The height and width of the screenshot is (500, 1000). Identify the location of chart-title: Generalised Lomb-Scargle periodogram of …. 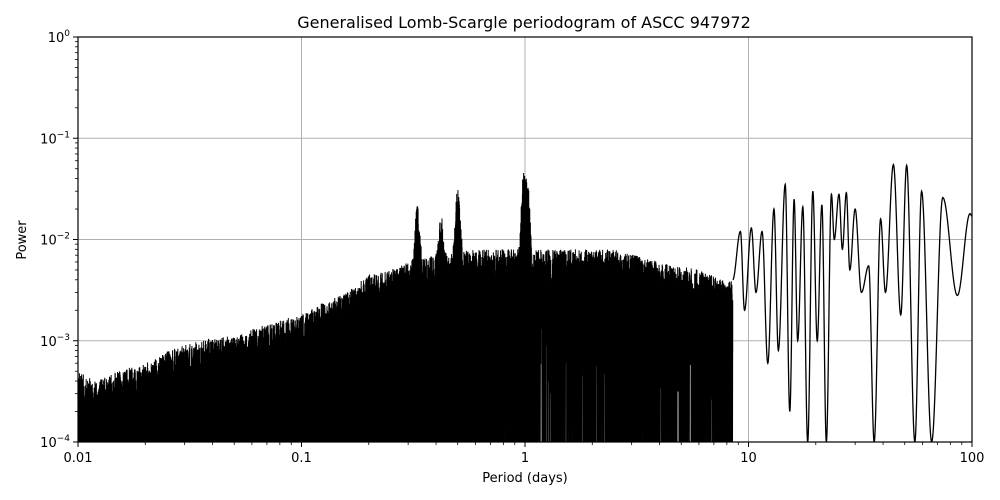
(524, 22).